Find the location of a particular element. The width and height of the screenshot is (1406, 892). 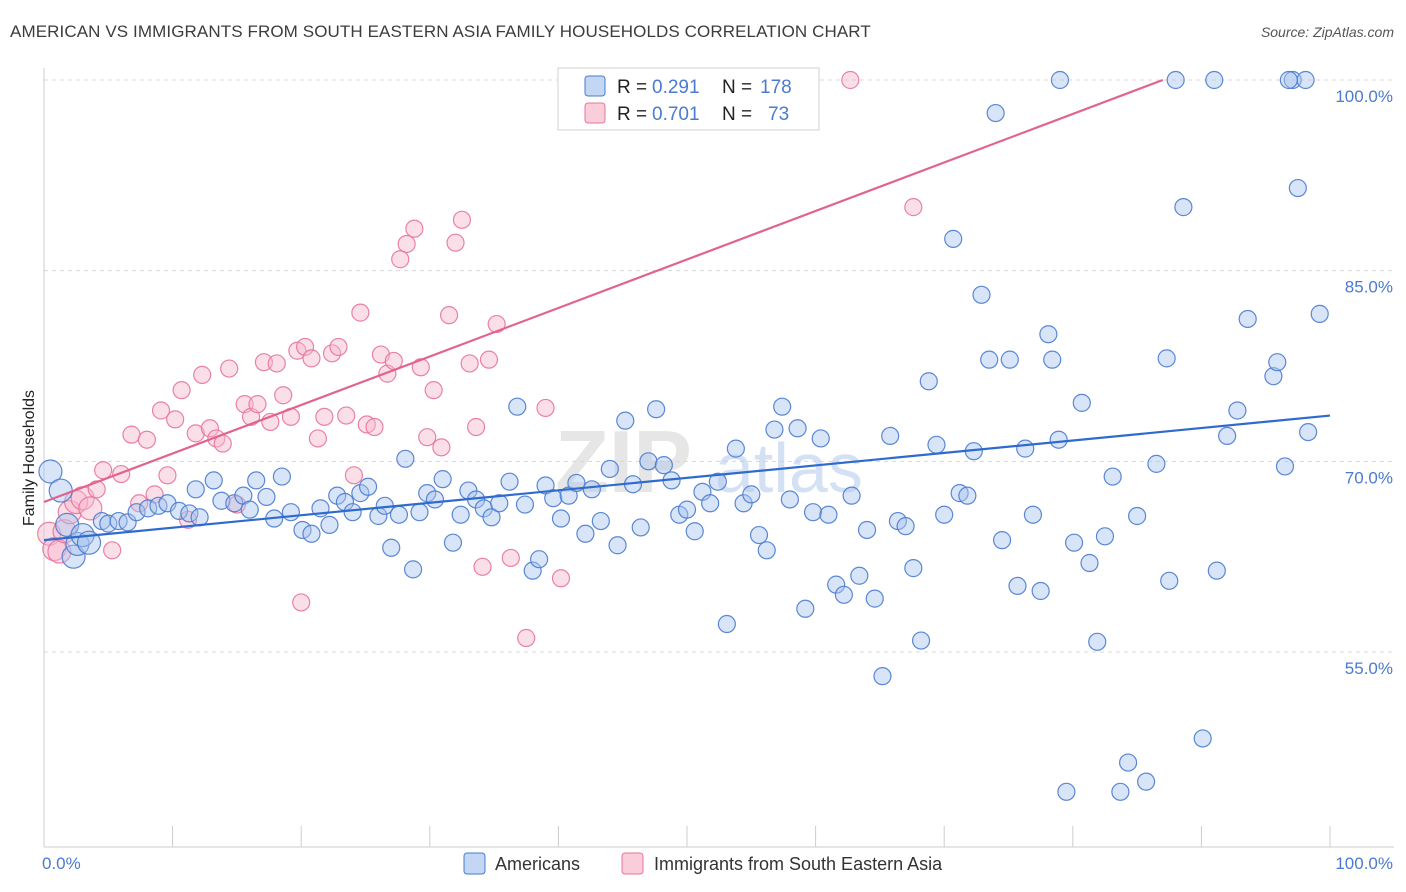

legend-r-value-immigrants: 0.701 is located at coordinates (676, 114).